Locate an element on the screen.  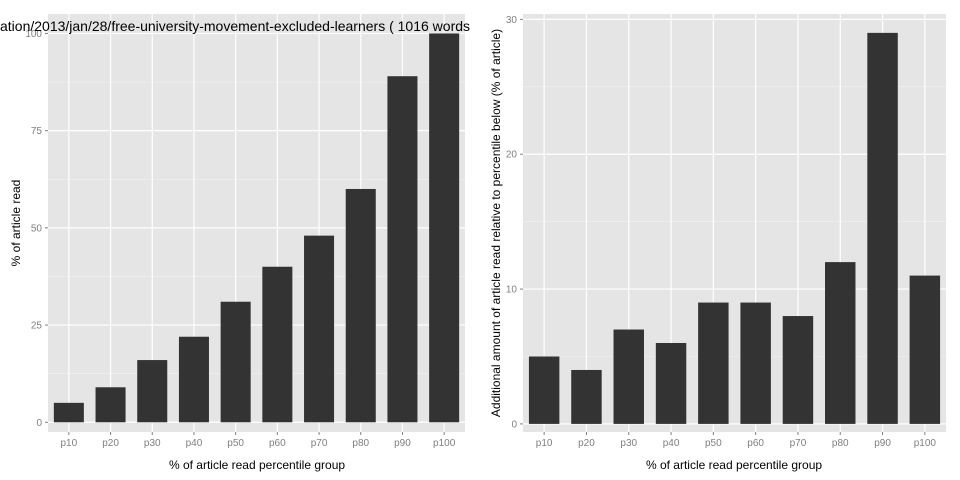
y-tick-label: 25 is located at coordinates (37, 326).